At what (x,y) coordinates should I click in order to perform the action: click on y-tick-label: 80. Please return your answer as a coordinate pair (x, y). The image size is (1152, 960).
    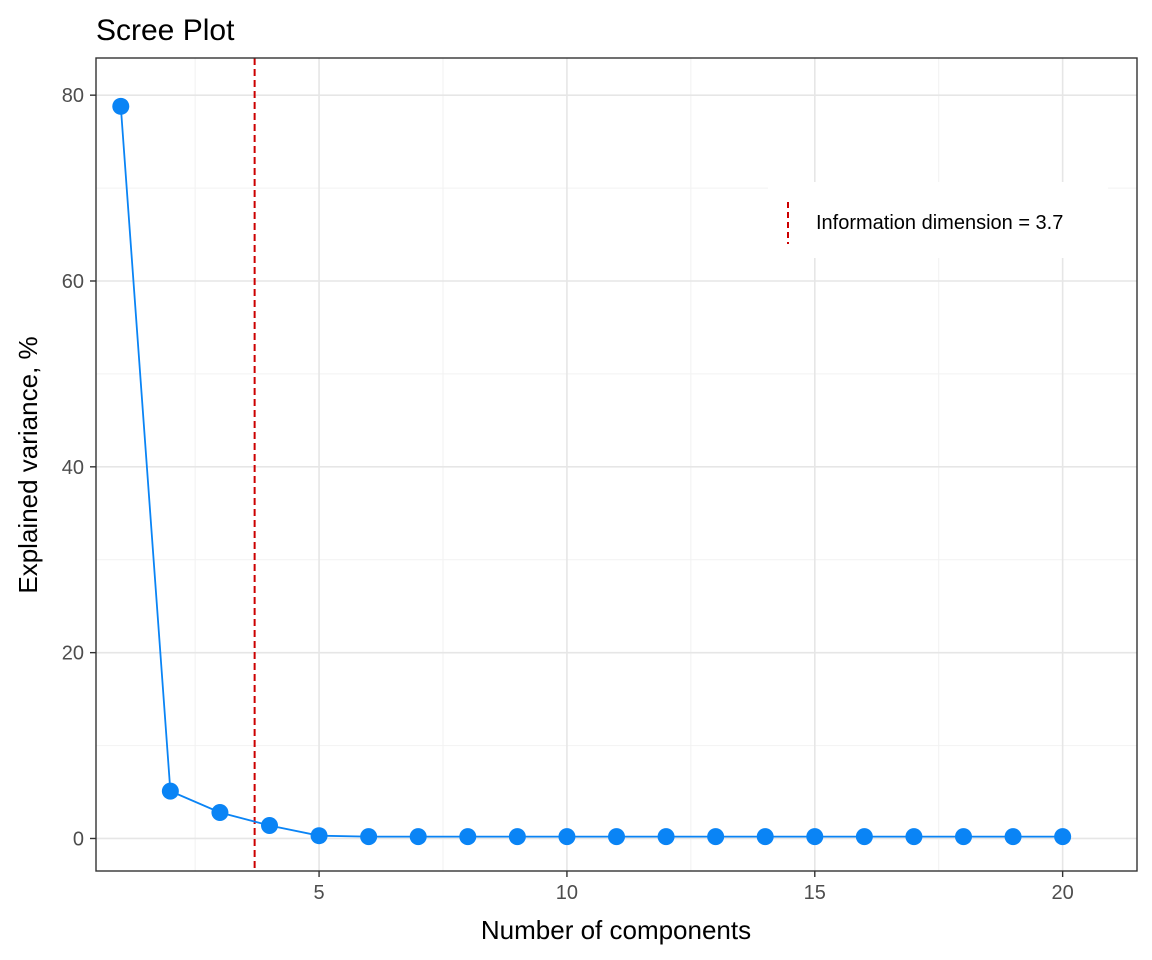
    Looking at the image, I should click on (73, 96).